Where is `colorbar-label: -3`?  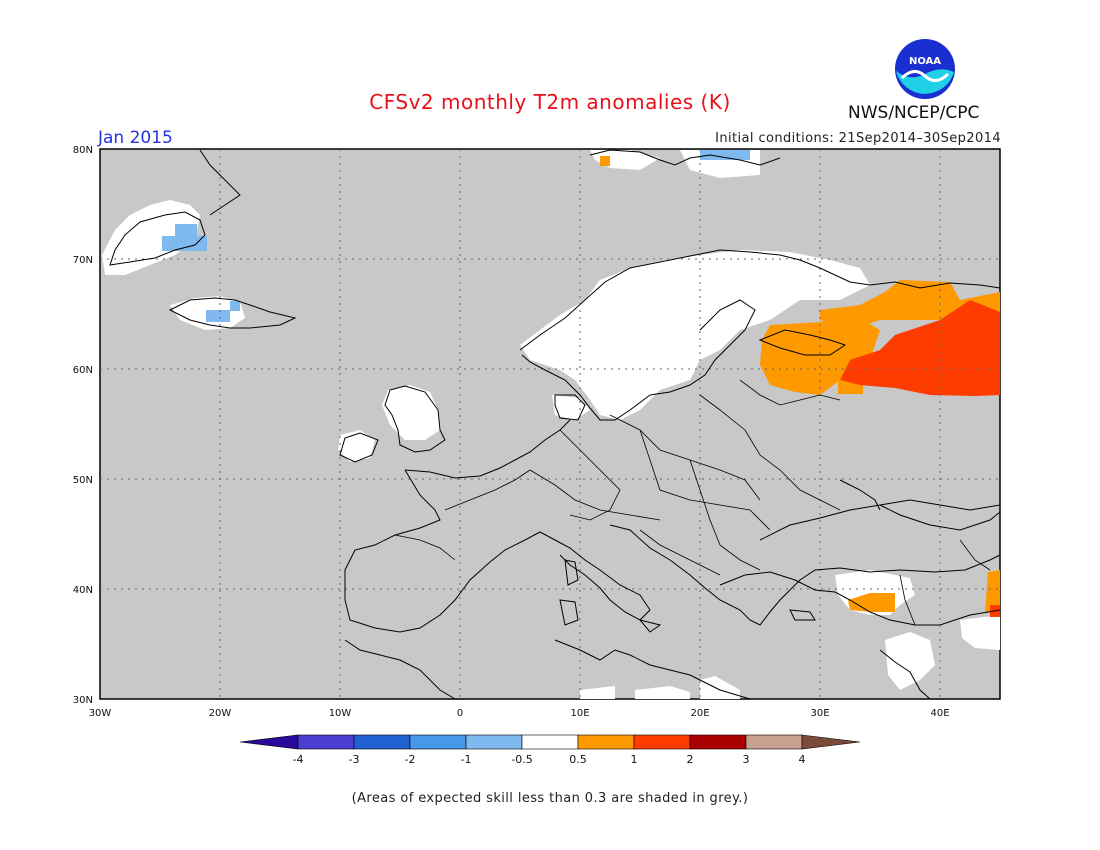 colorbar-label: -3 is located at coordinates (354, 759).